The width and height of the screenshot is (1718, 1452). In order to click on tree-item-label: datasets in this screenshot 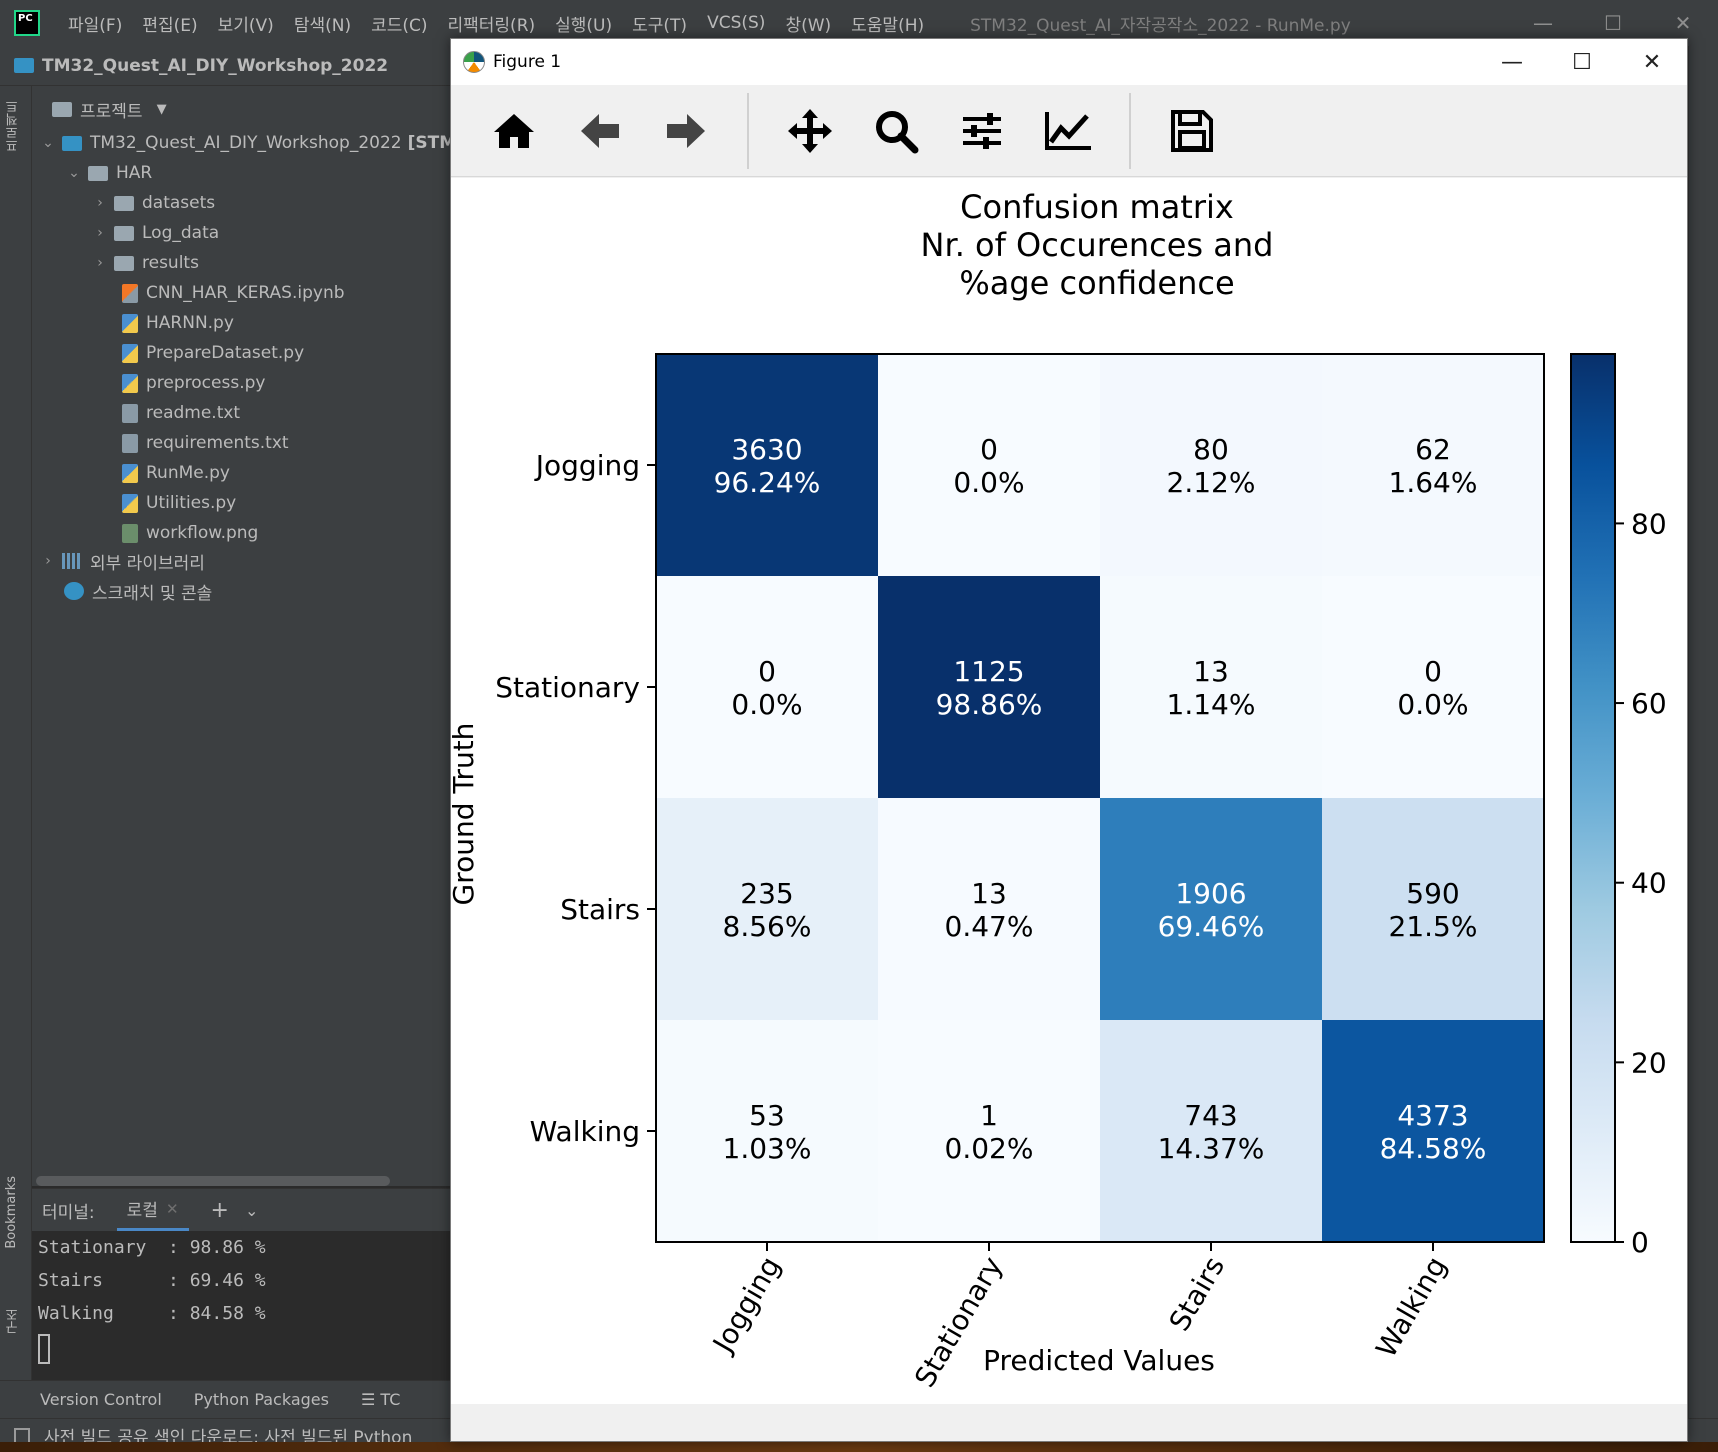, I will do `click(179, 203)`.